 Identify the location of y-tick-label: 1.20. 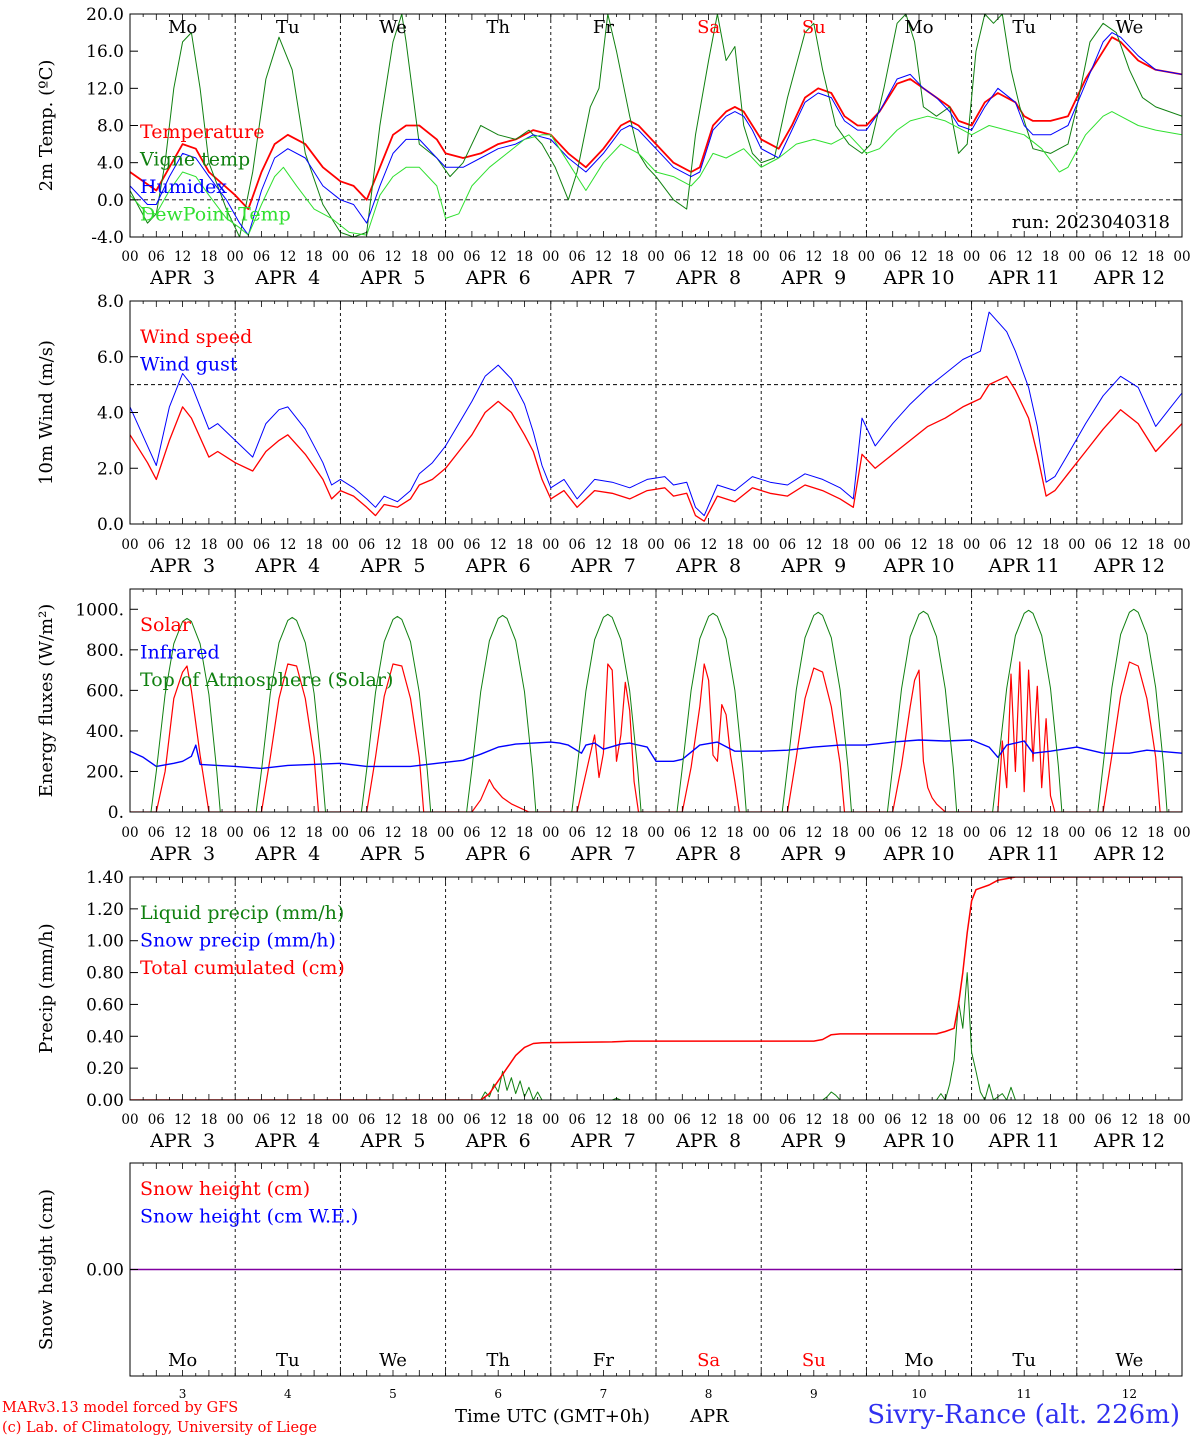
(105, 910).